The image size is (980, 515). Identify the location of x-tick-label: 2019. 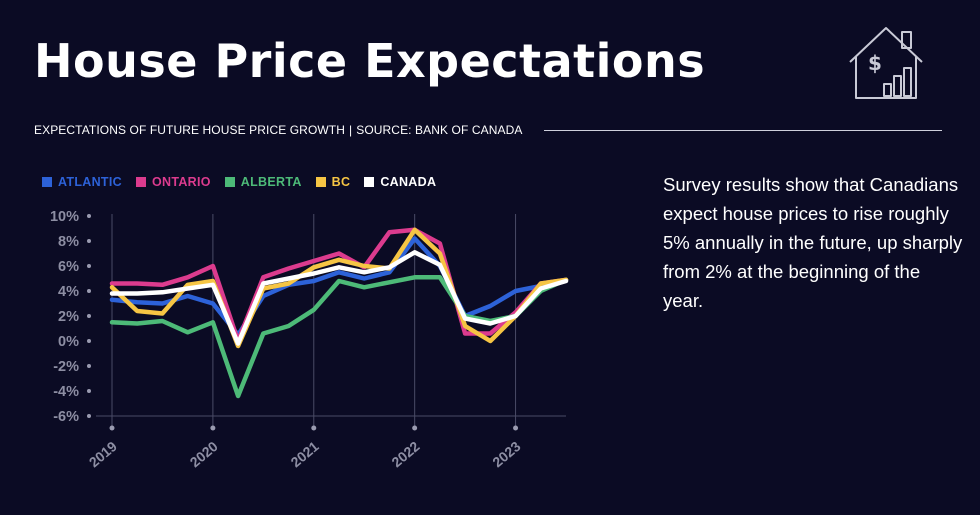
(103, 454).